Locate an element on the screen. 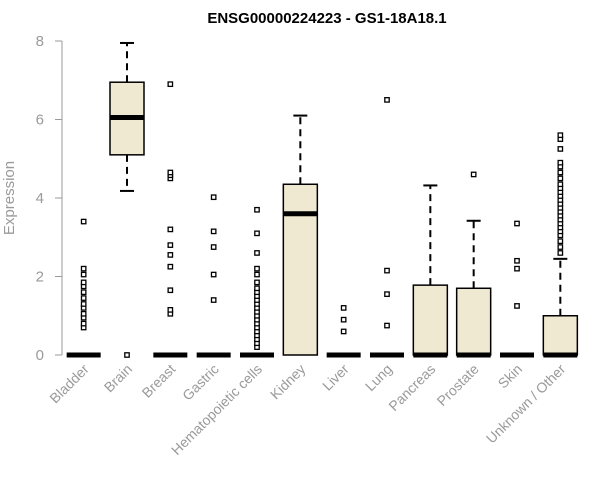 The height and width of the screenshot is (500, 600). x-tick-label: Bladder is located at coordinates (69, 384).